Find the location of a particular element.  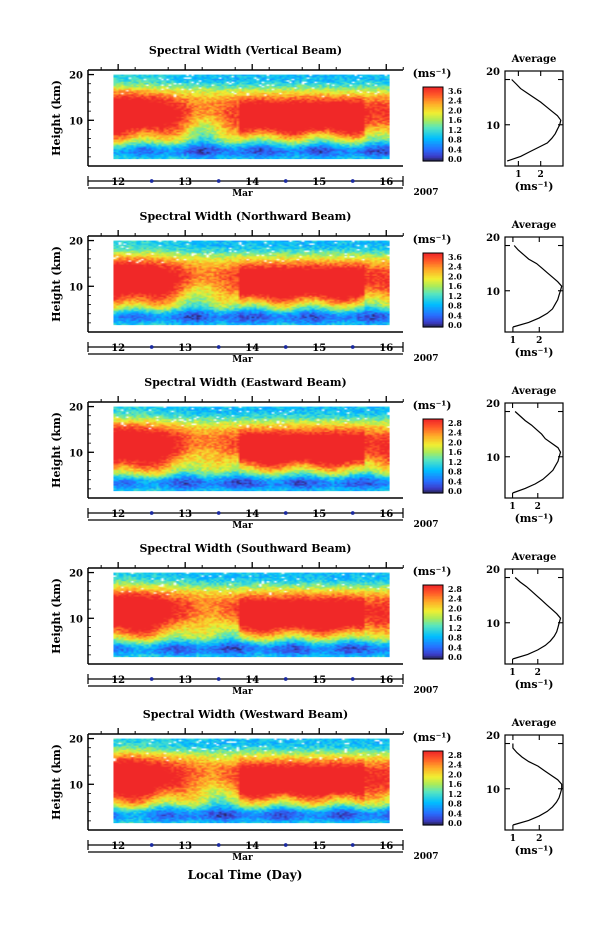

average-y-tick-label: 20 is located at coordinates (493, 238).